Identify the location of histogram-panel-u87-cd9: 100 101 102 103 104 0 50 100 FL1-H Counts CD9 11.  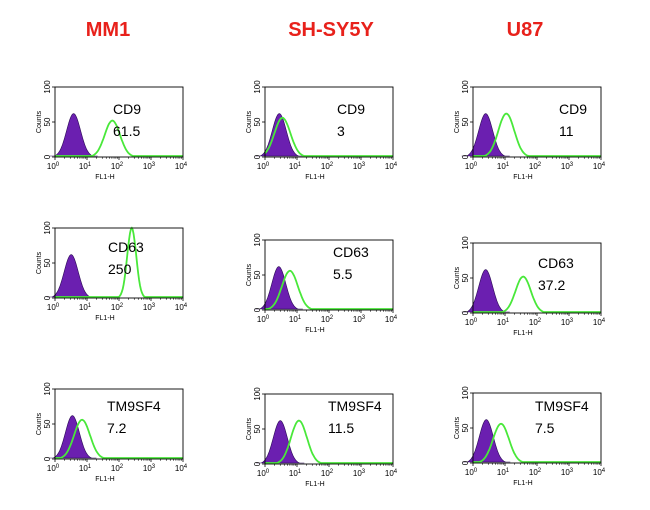
(530, 130).